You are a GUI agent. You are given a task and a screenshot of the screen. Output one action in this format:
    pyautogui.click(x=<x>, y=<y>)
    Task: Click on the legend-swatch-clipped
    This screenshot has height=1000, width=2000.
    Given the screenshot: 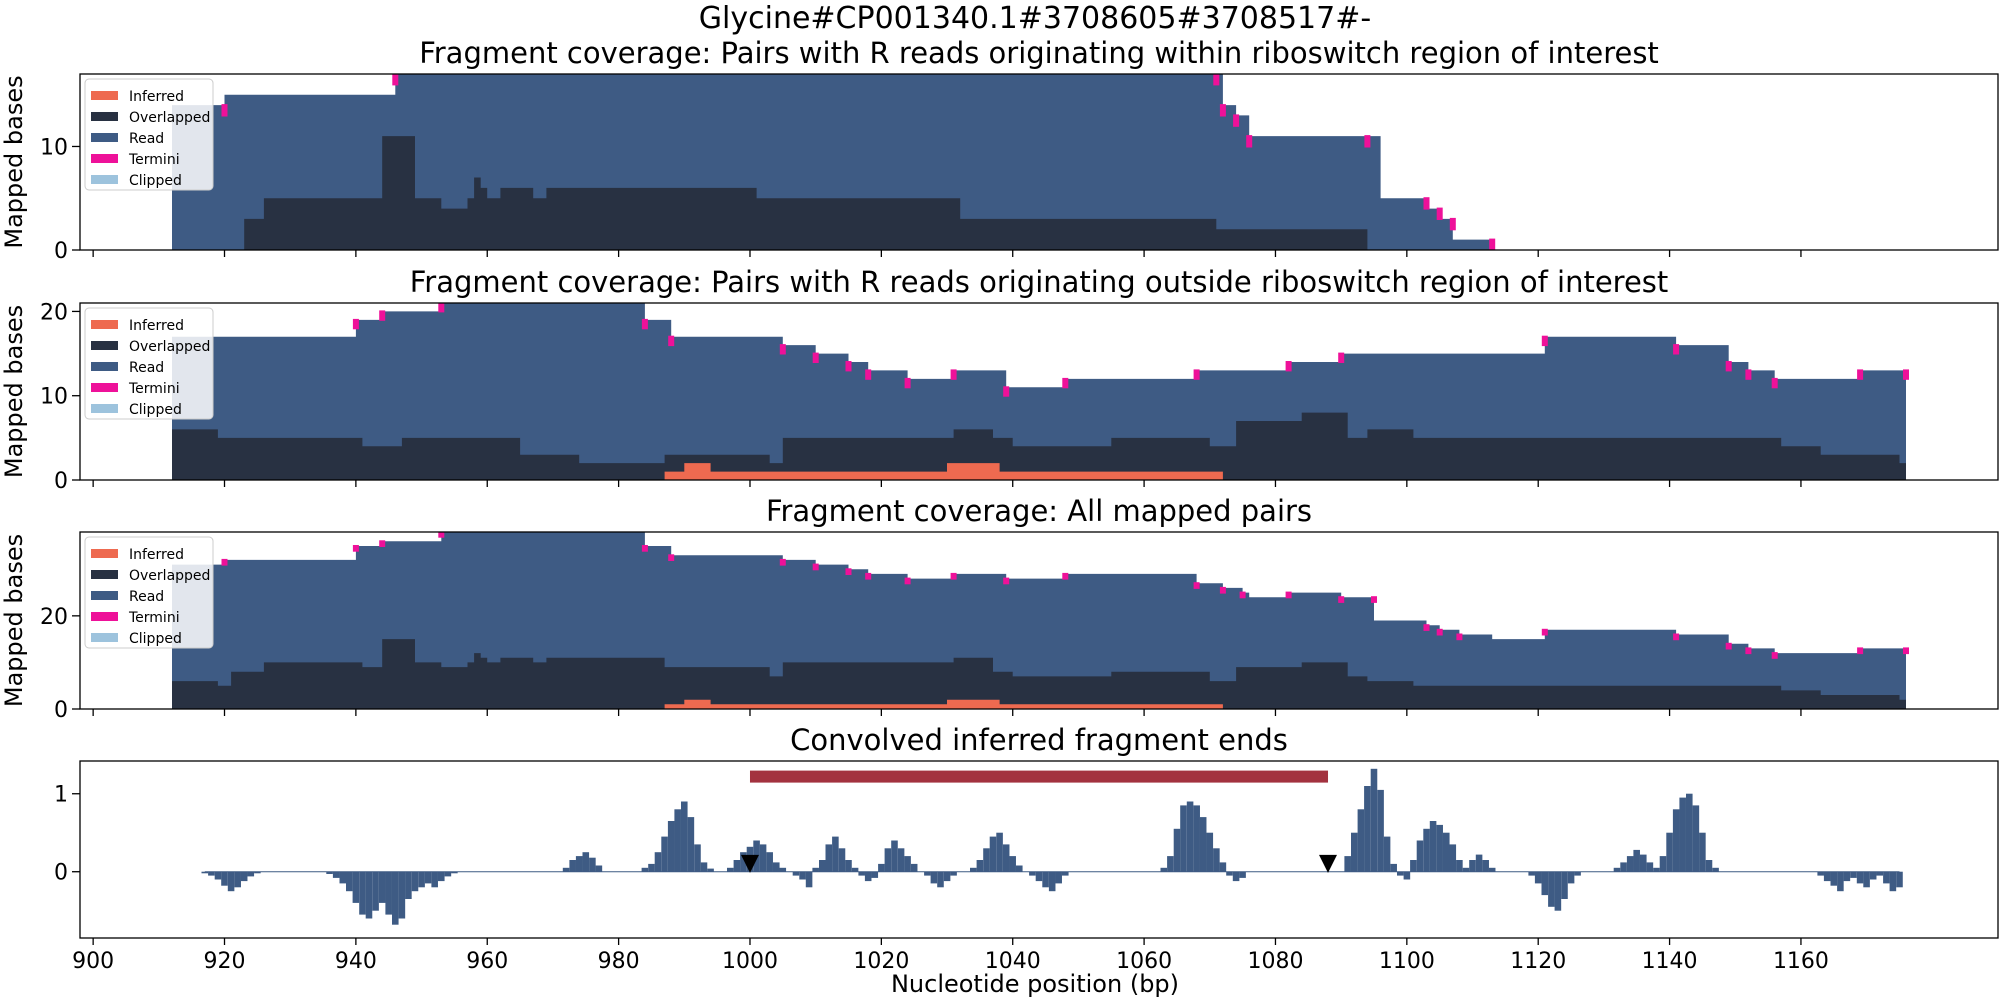 What is the action you would take?
    pyautogui.click(x=104, y=179)
    